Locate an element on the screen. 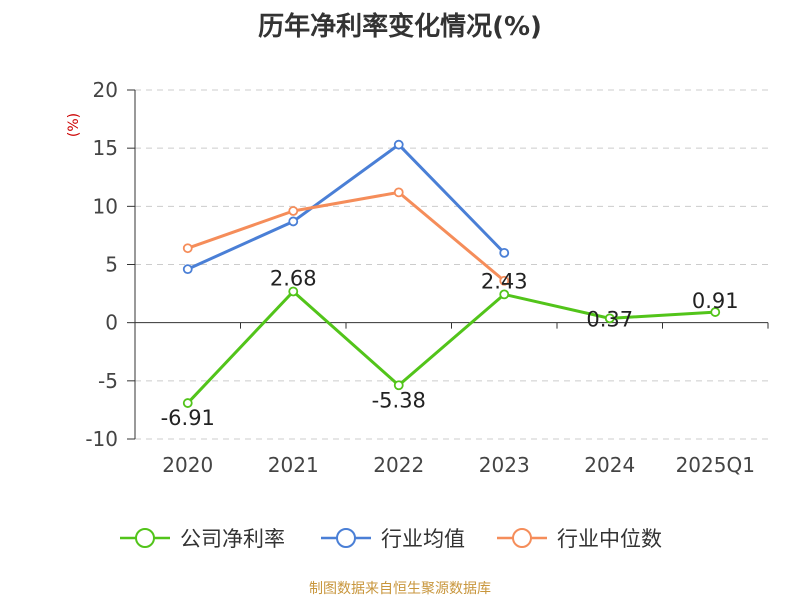  y-tick-label: 5 is located at coordinates (111, 265).